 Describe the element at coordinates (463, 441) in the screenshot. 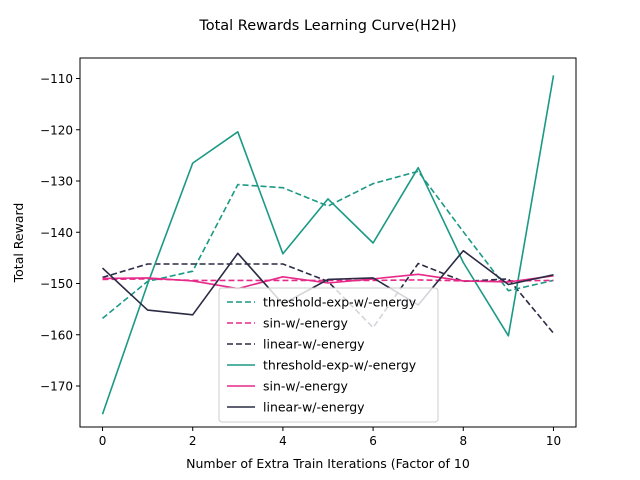

I see `x-tick-label: 8` at that location.